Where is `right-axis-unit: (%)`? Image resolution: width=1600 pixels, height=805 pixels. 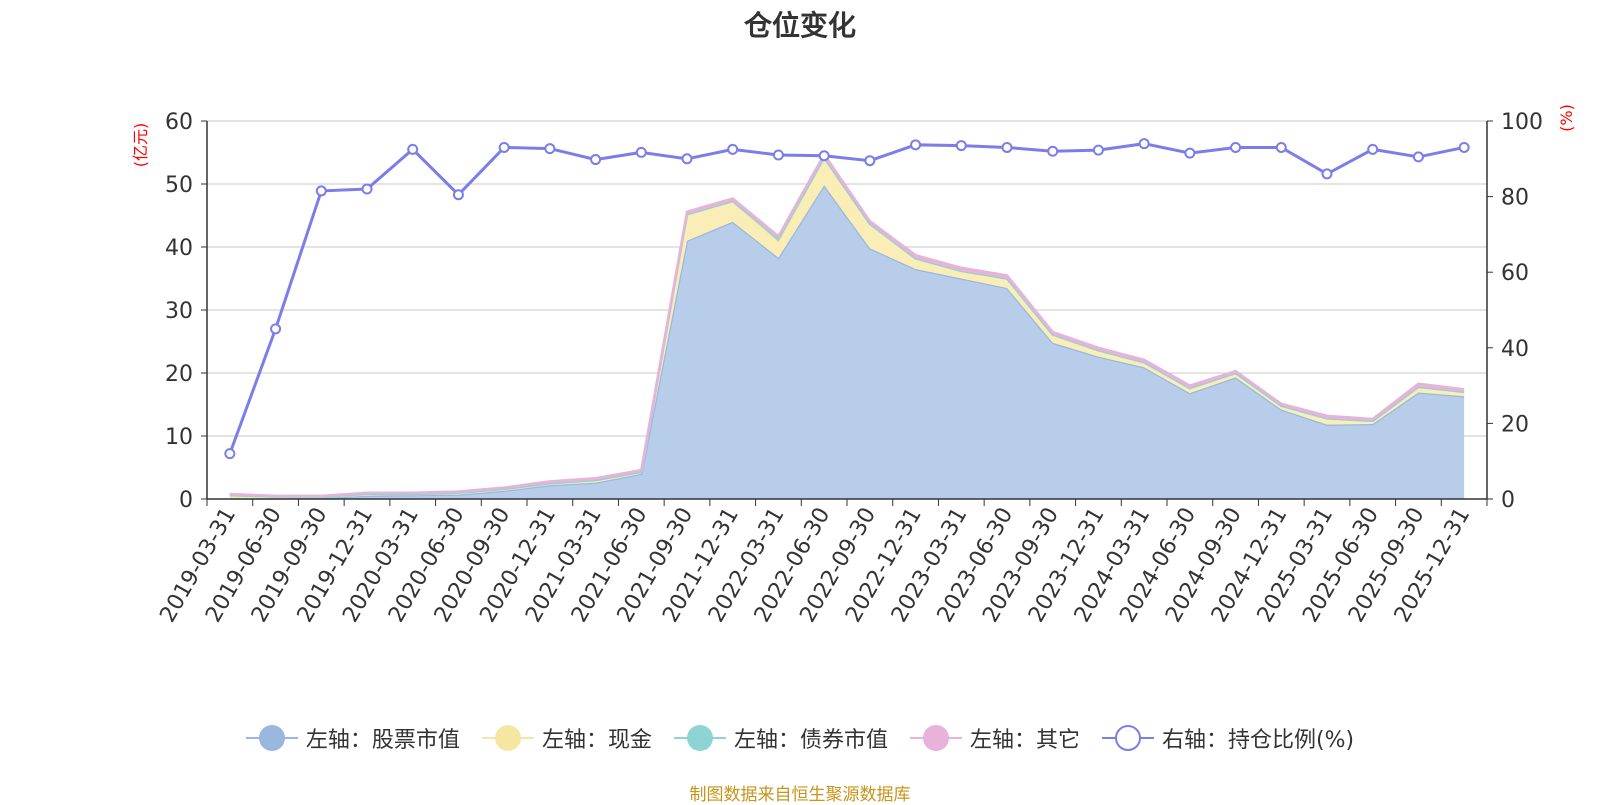
right-axis-unit: (%) is located at coordinates (1566, 118).